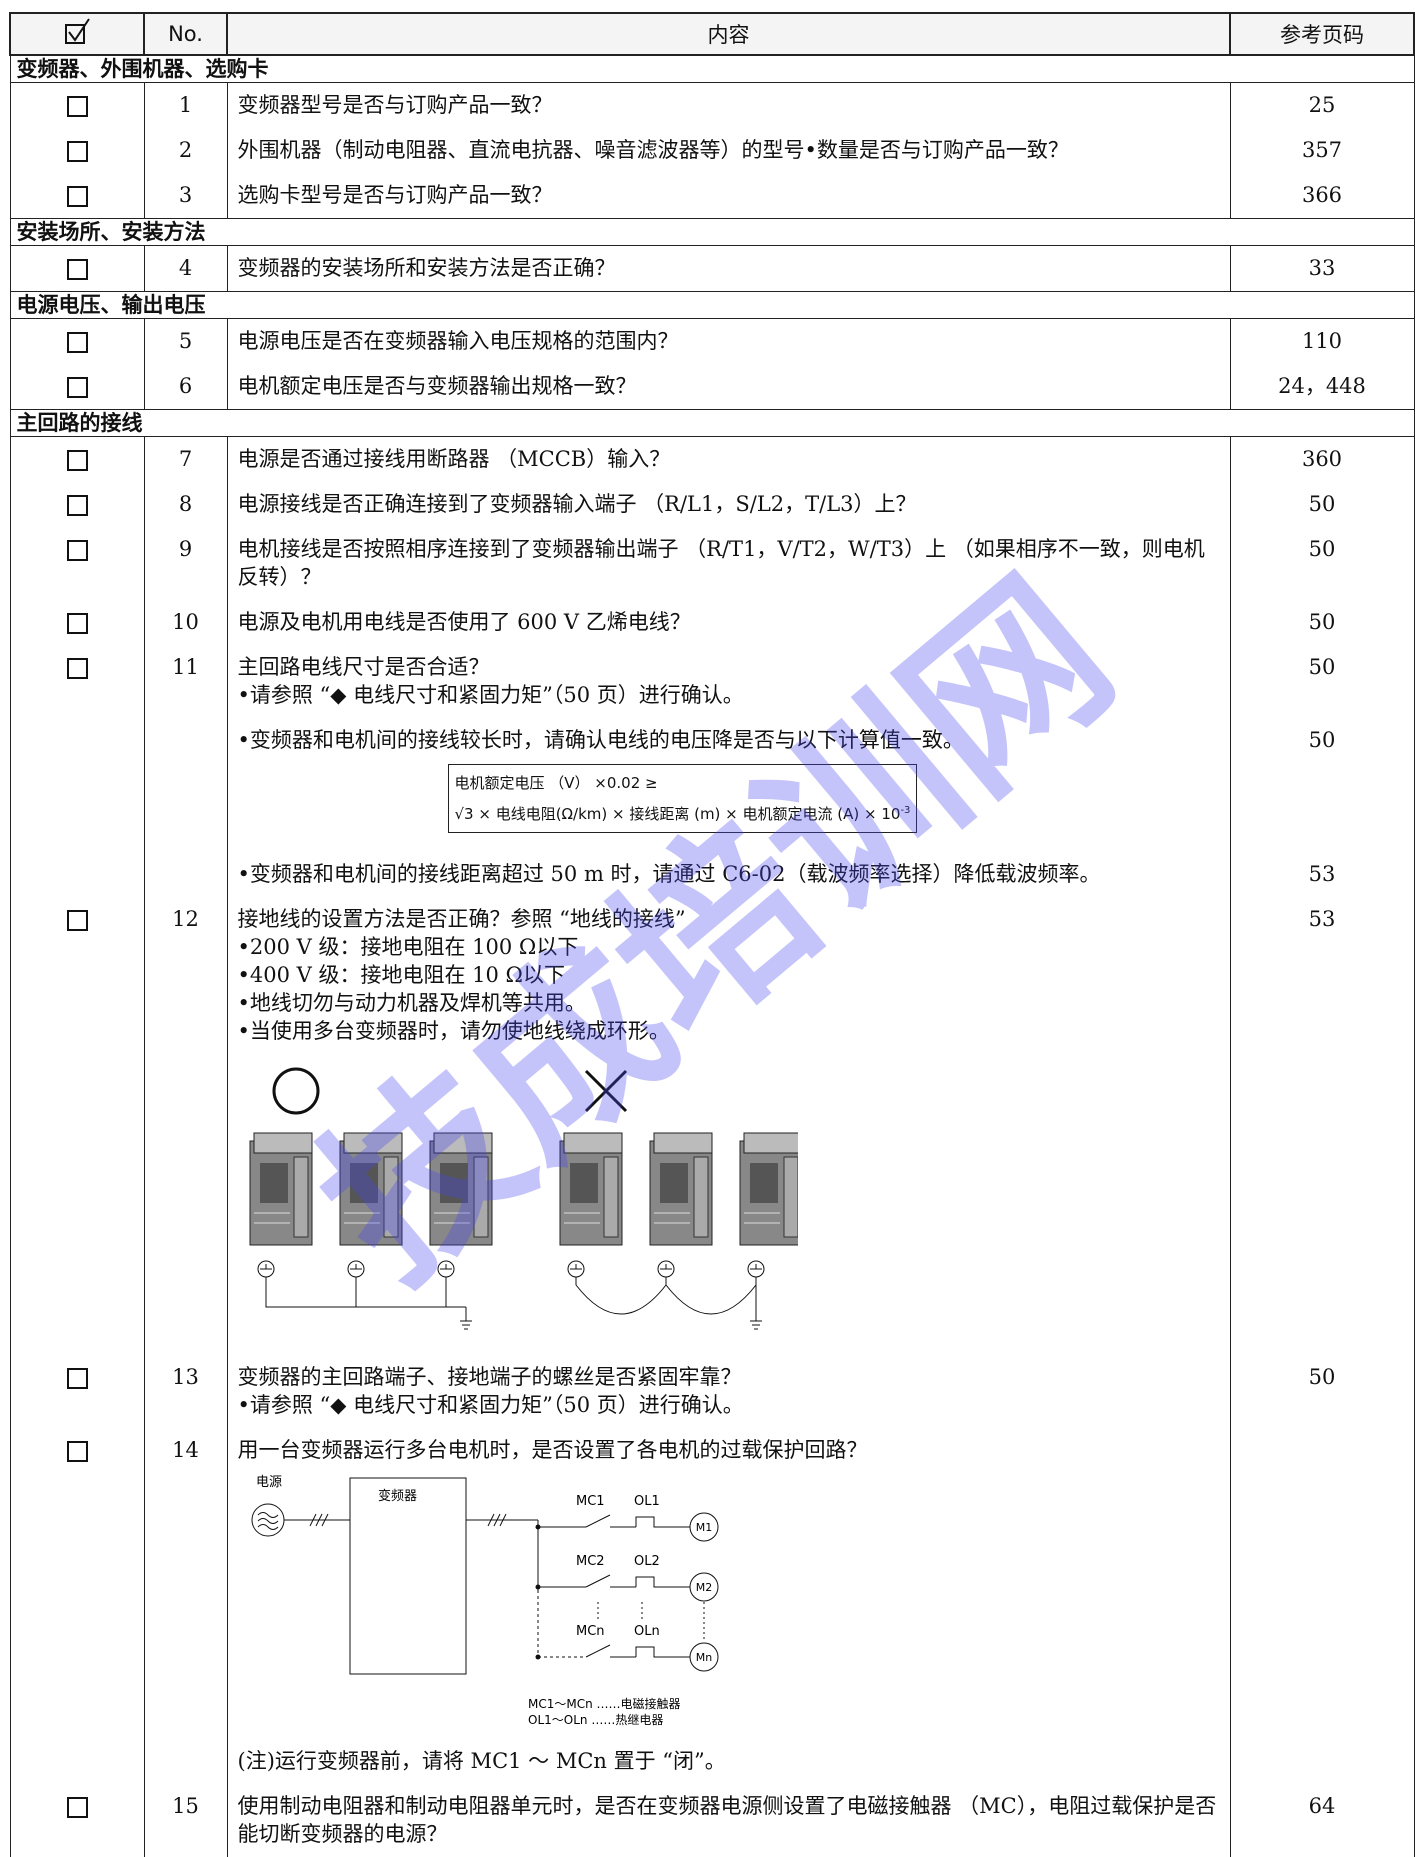 The width and height of the screenshot is (1415, 1857). I want to click on item-text: •变频器和电机间的接线较长时，请确认电线的电压降是否与以下计算值一致。, so click(600, 740).